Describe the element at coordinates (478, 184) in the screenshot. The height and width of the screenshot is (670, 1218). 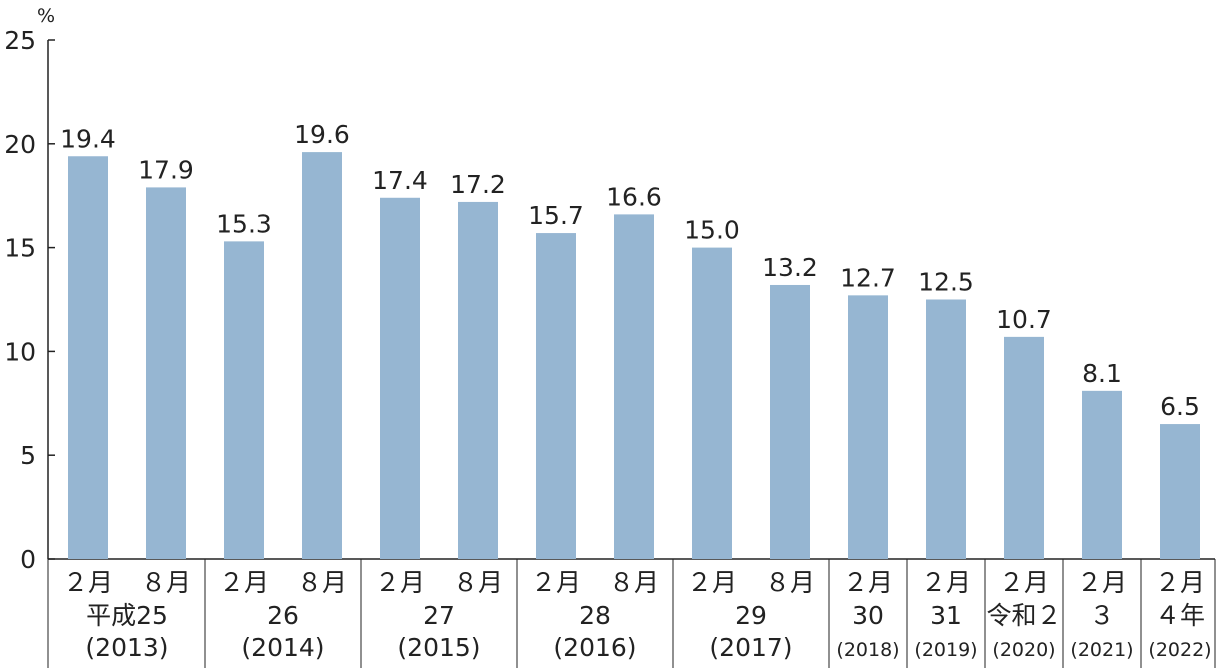
I see `bar-value-label: 17.2` at that location.